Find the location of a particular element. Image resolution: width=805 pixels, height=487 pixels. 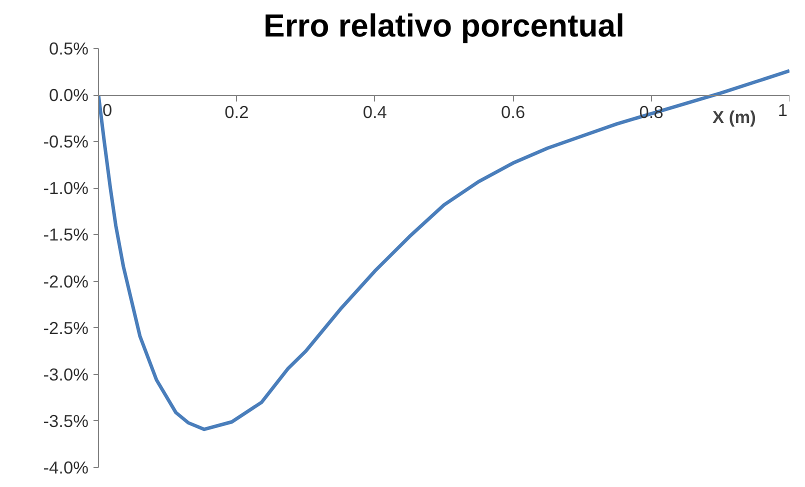

y-tick-label: -4.0% is located at coordinates (66, 468).